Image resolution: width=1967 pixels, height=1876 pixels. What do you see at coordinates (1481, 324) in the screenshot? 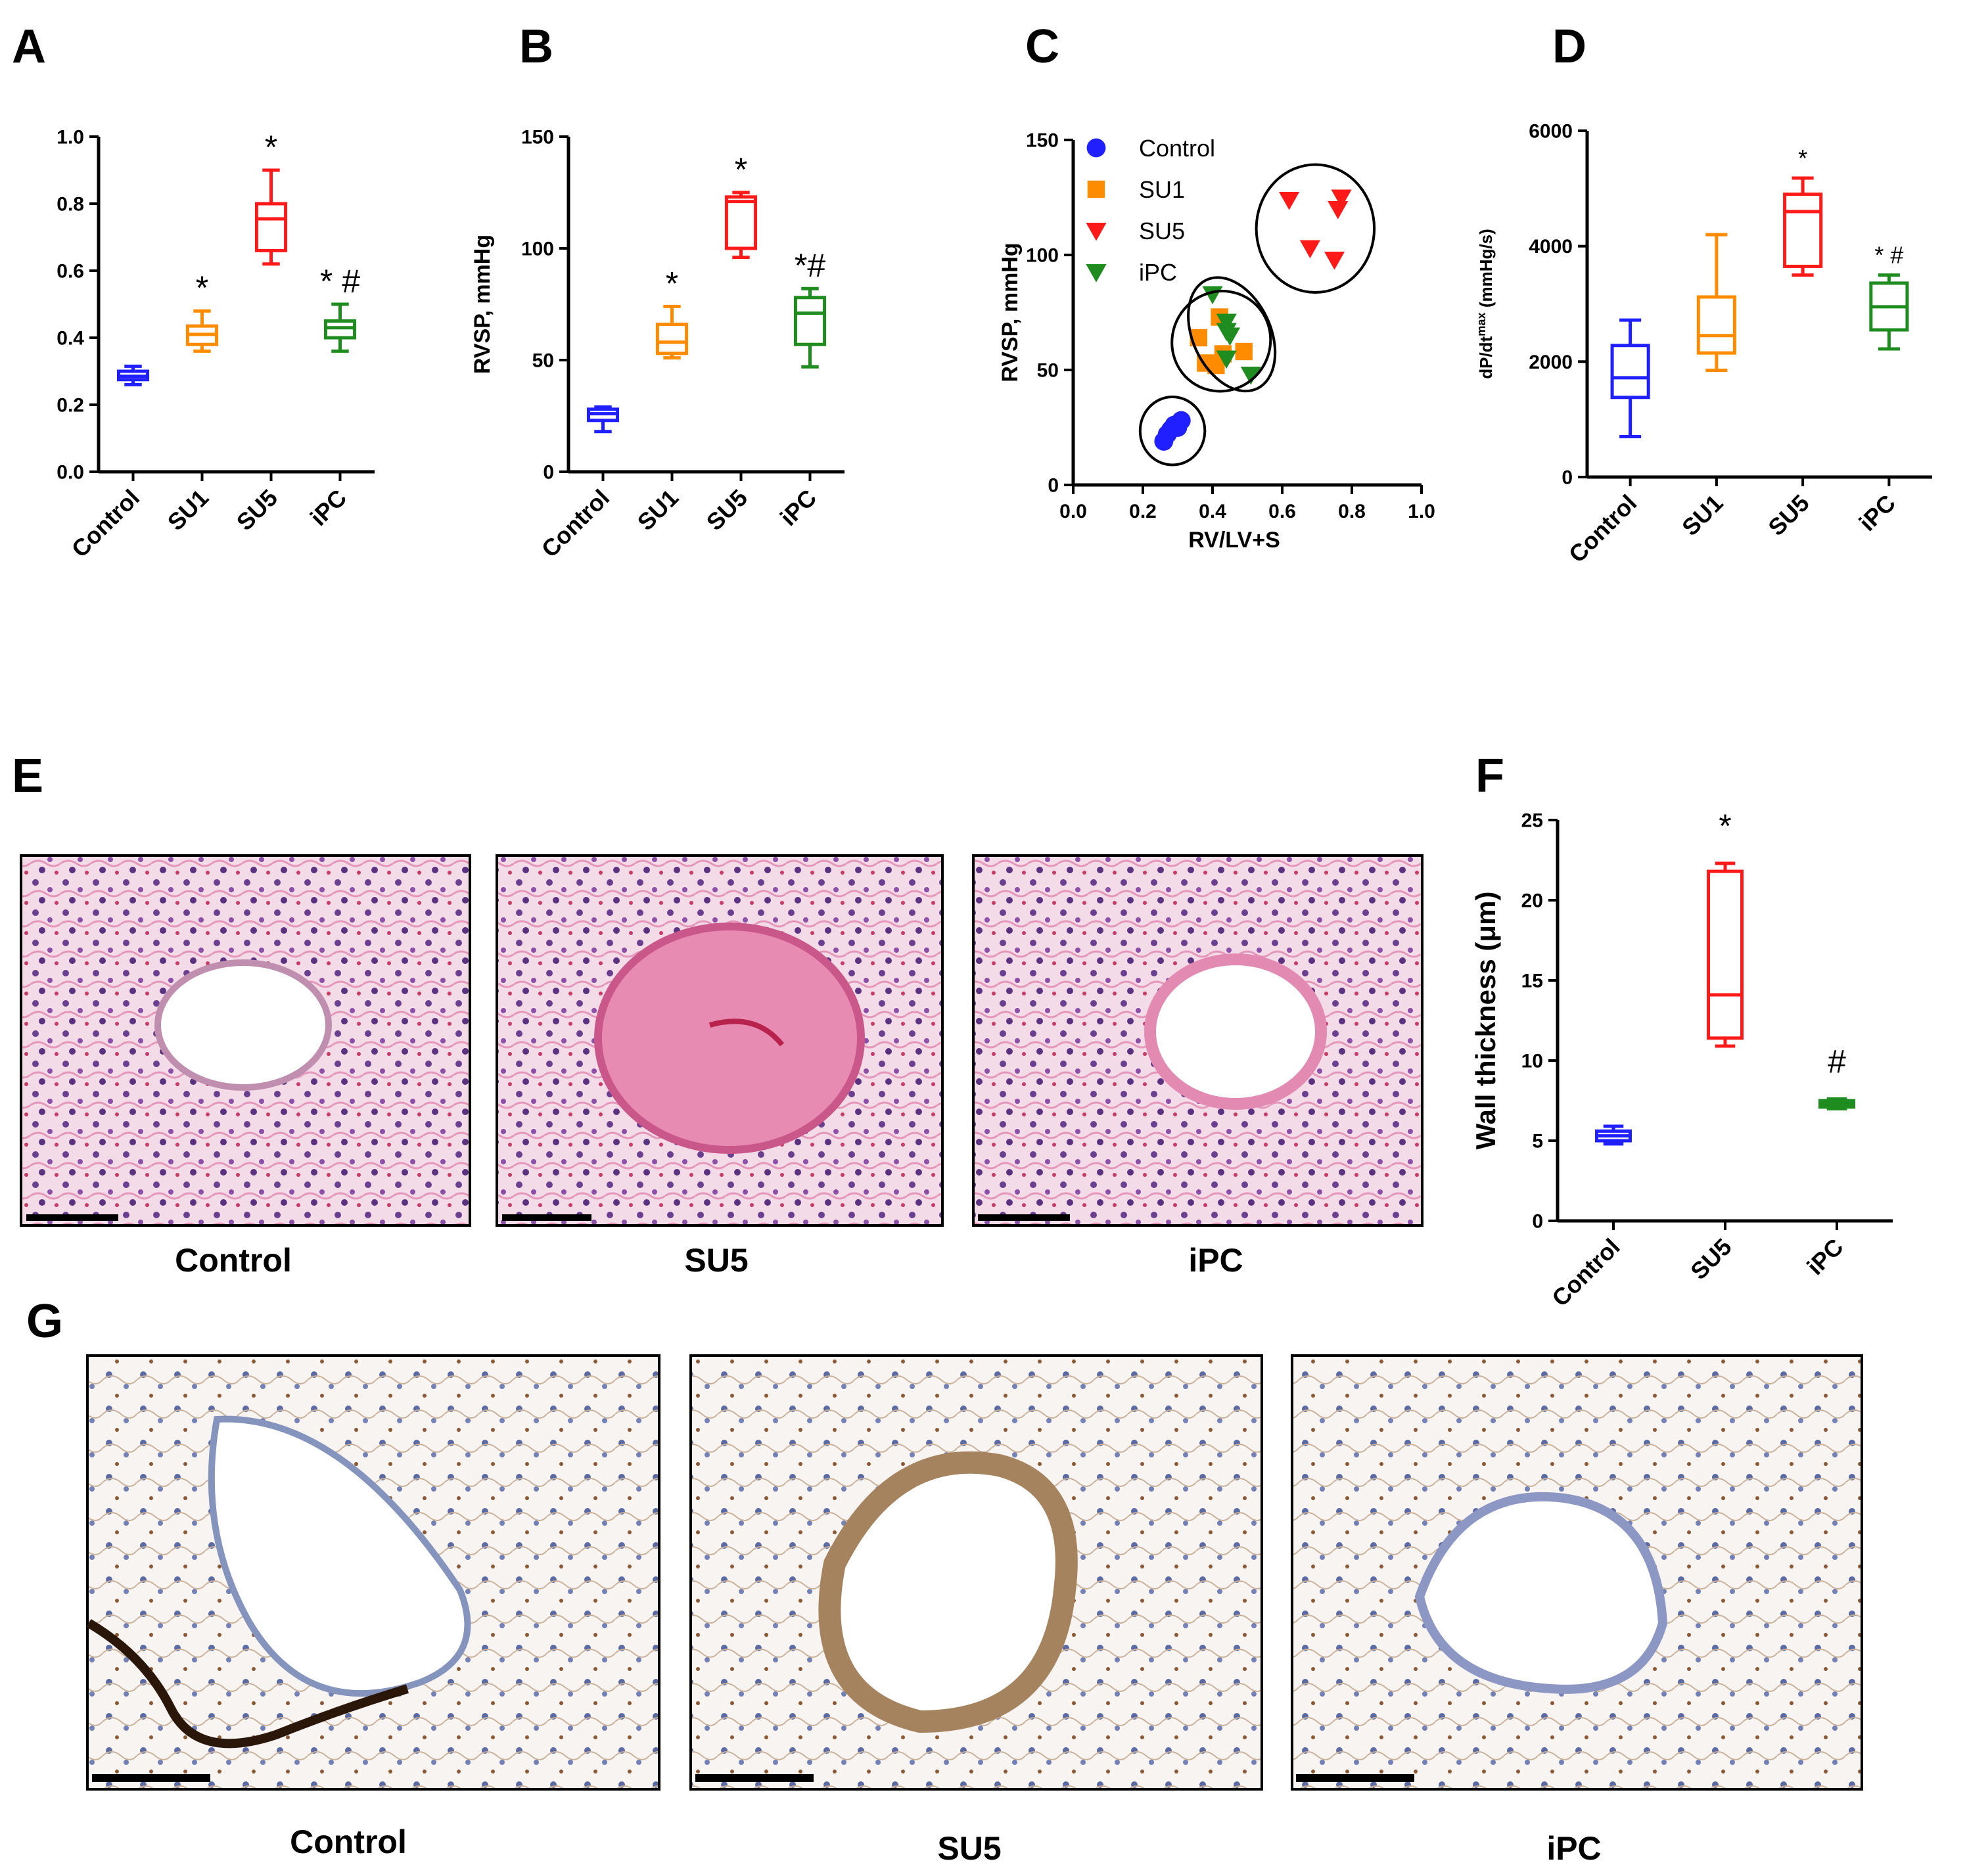
I see `y-axis-label-sup: max` at bounding box center [1481, 324].